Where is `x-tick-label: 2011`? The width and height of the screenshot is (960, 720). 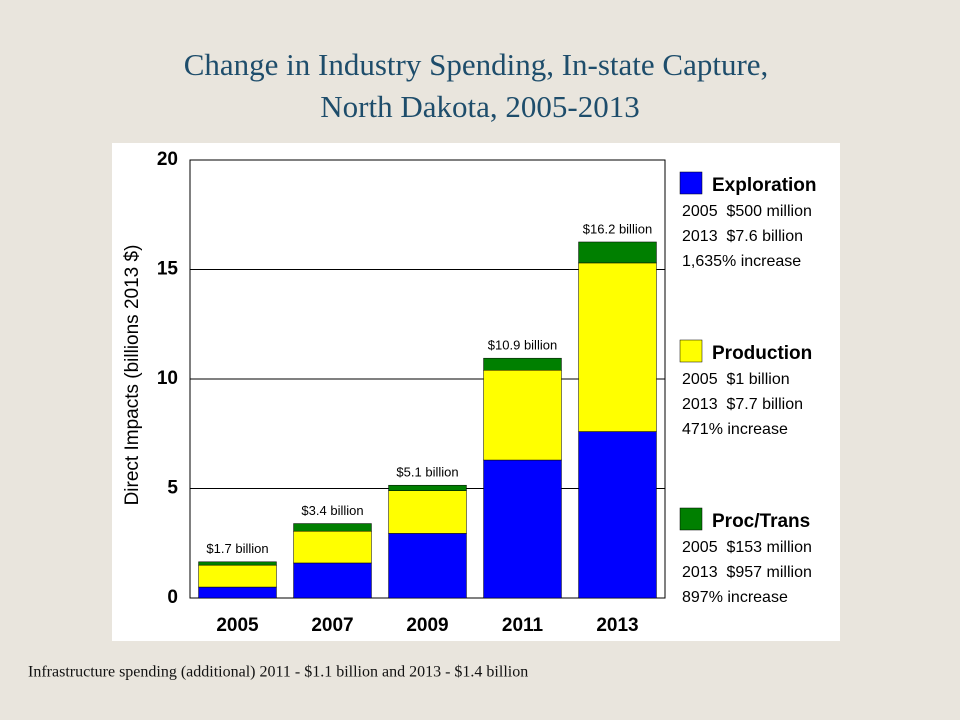 x-tick-label: 2011 is located at coordinates (523, 625).